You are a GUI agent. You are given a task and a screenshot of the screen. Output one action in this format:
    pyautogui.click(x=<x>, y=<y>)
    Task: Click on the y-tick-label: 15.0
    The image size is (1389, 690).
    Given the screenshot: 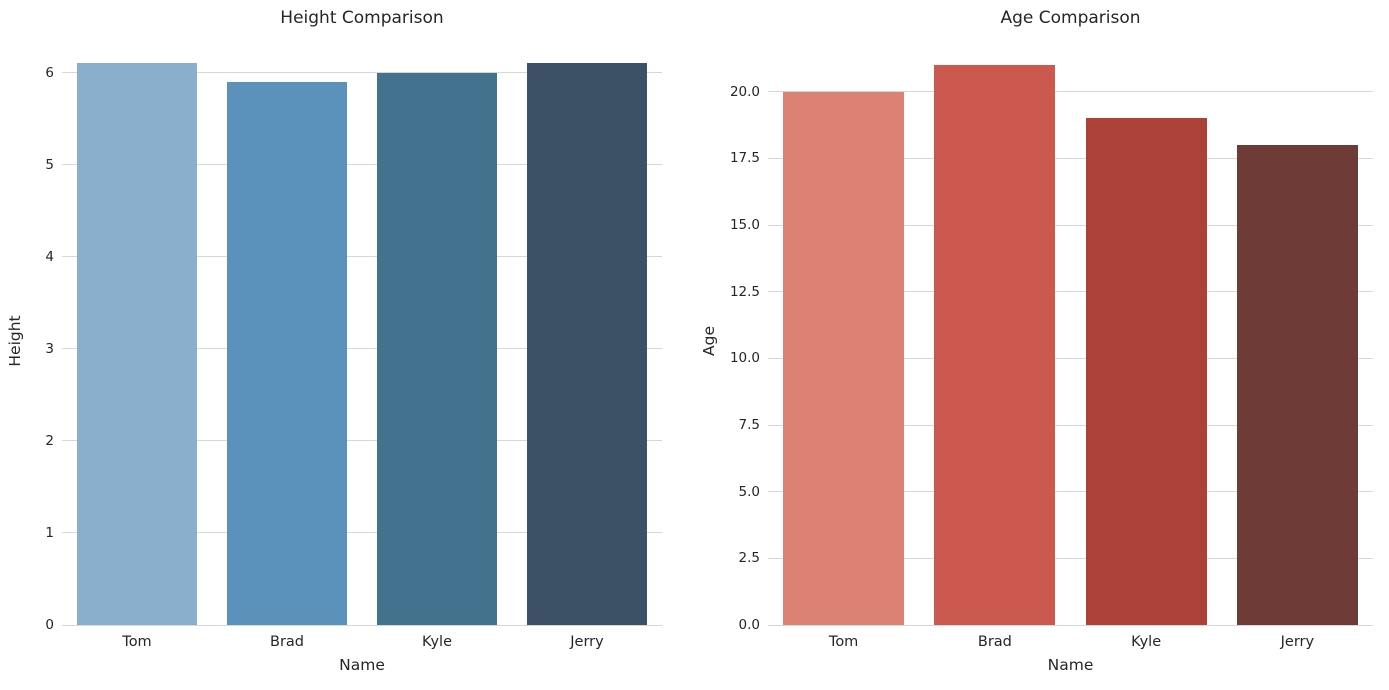 What is the action you would take?
    pyautogui.click(x=744, y=225)
    